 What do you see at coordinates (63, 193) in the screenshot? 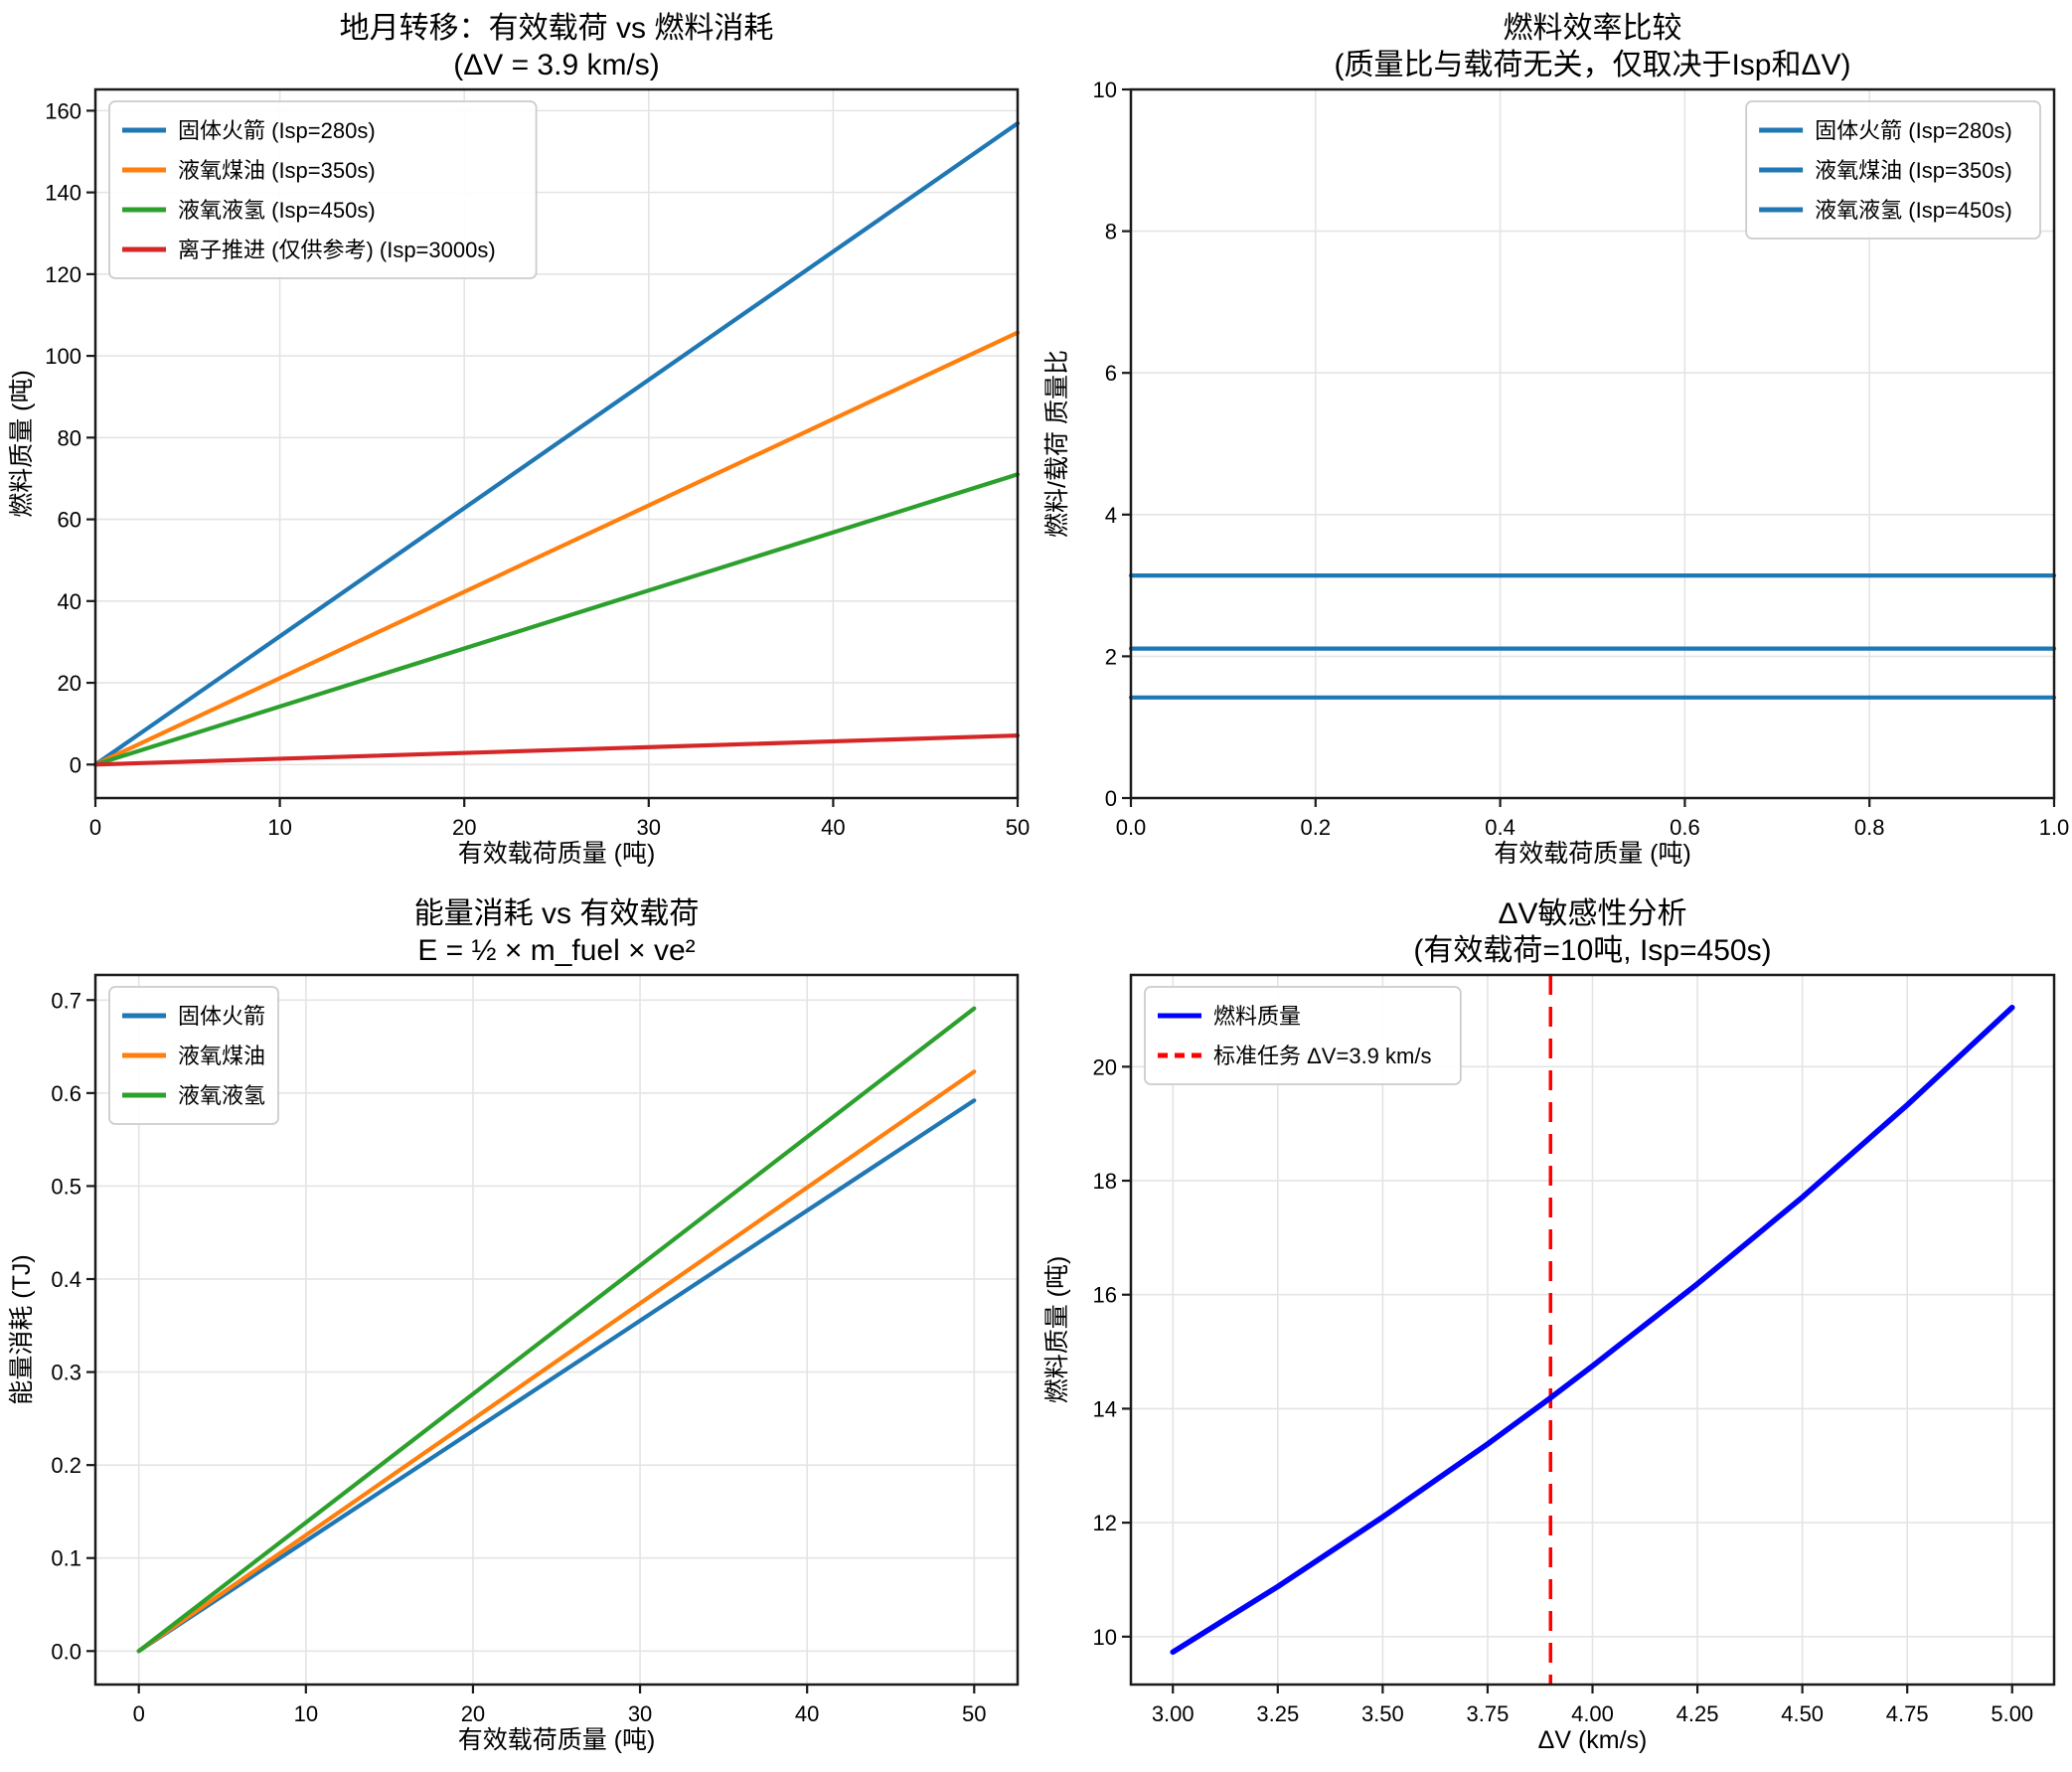
I see `y-tick-label: 140` at bounding box center [63, 193].